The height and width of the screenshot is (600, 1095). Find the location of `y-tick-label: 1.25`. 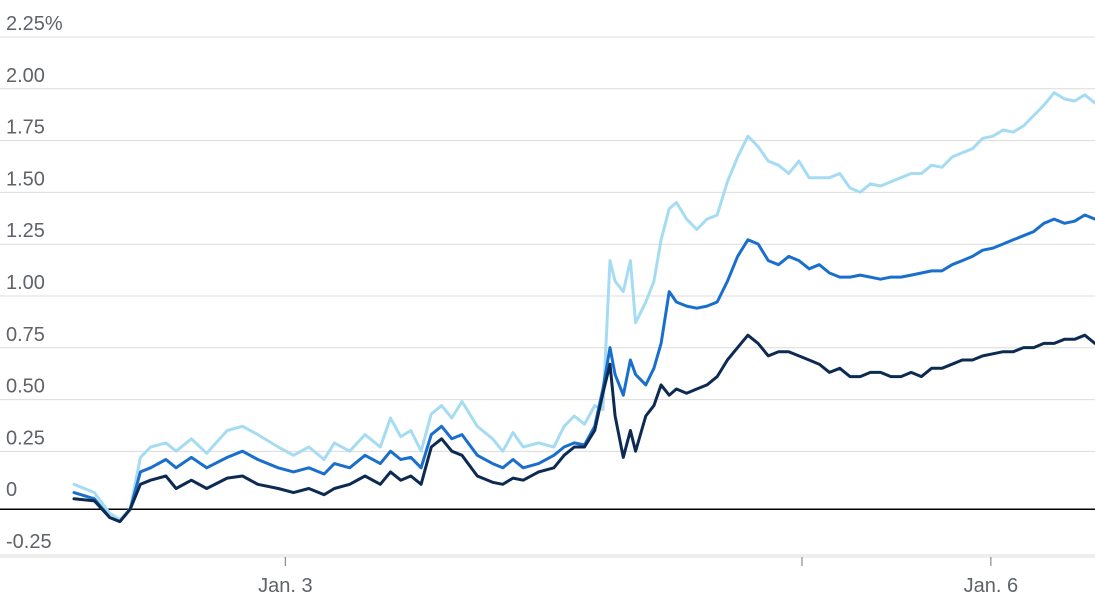

y-tick-label: 1.25 is located at coordinates (25, 231).